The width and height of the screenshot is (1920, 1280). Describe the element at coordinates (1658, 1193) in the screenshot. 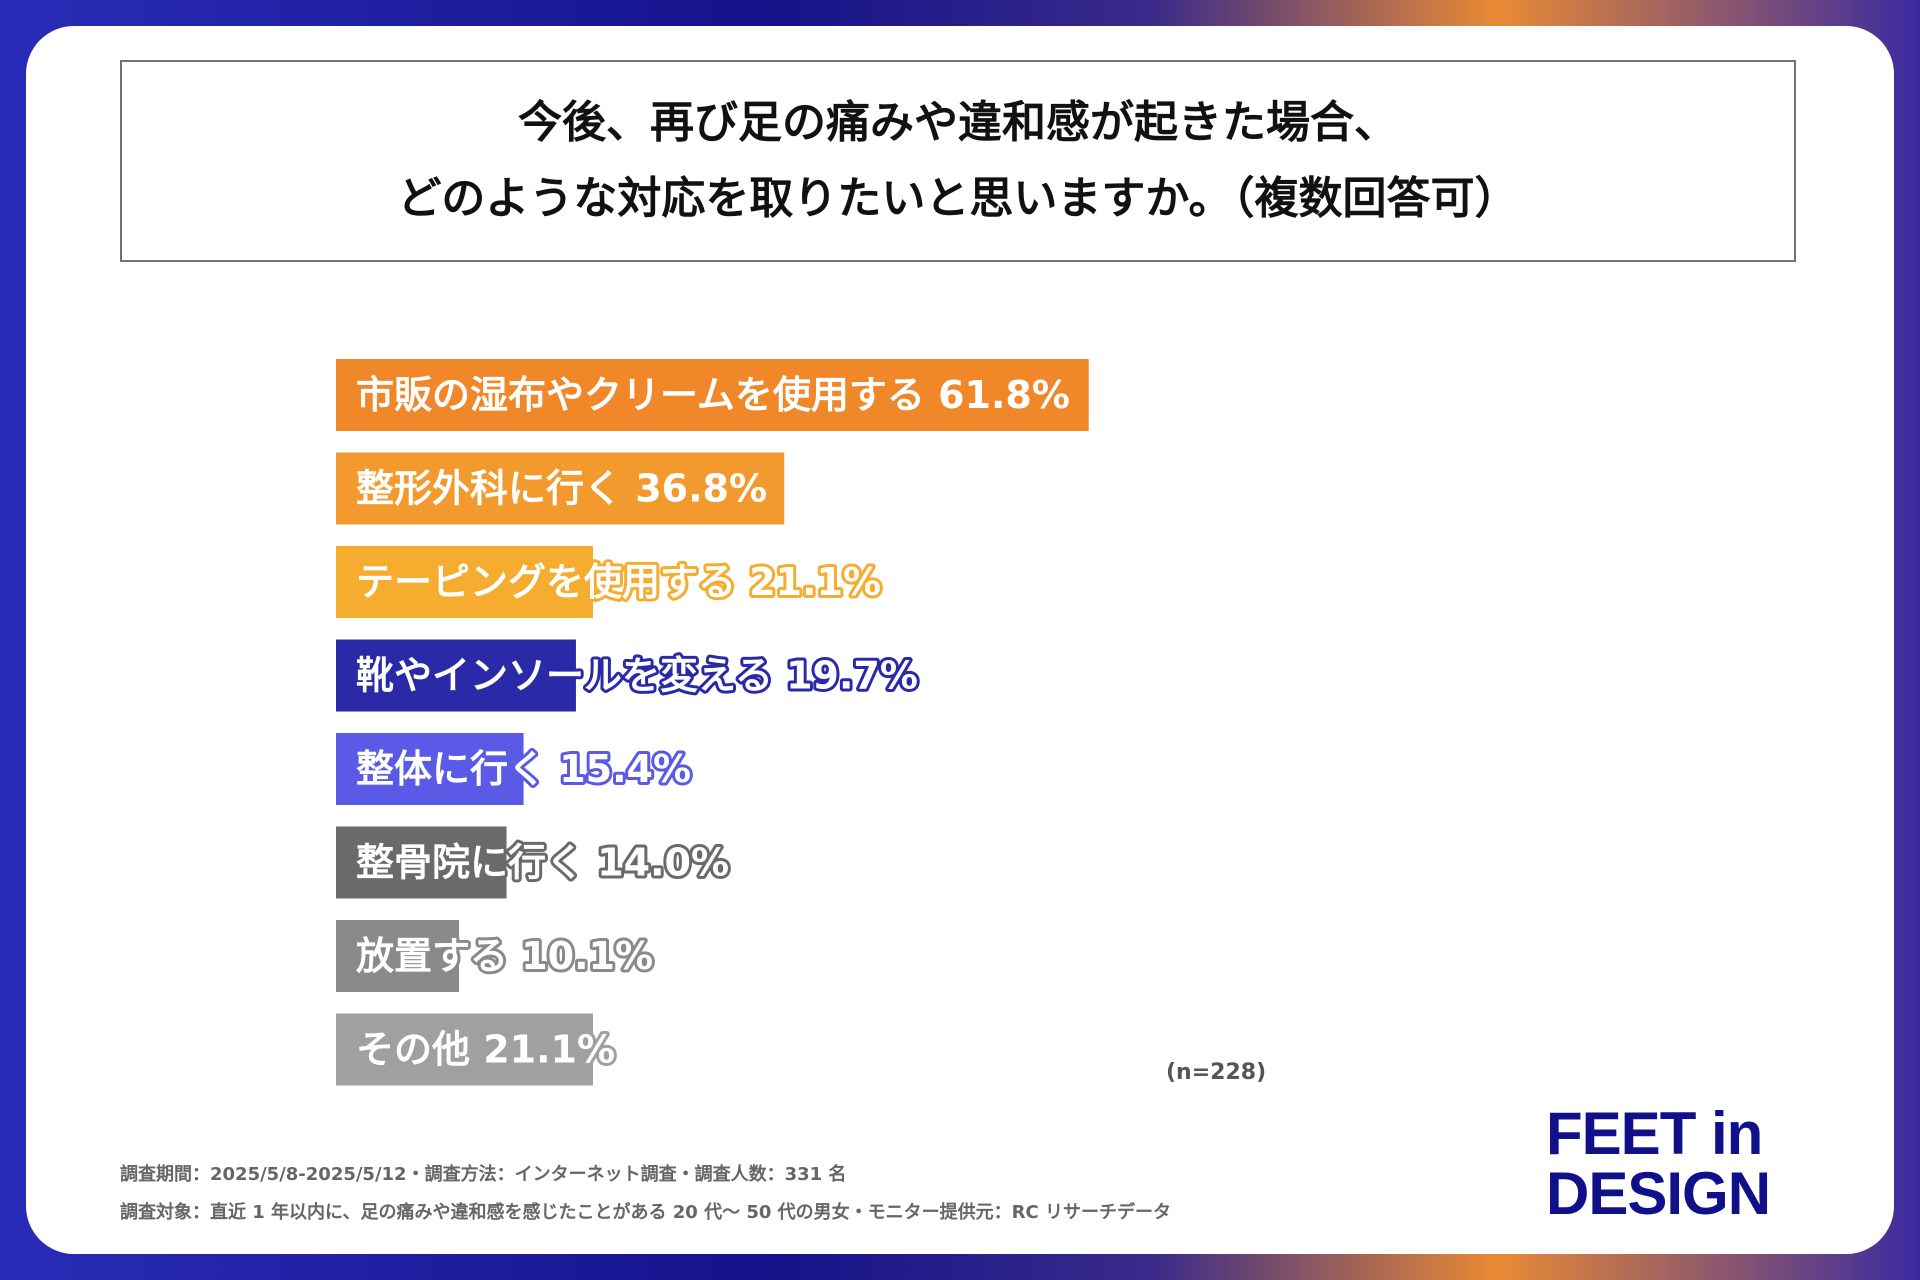

I see `logo-line-2: DESIGN` at that location.